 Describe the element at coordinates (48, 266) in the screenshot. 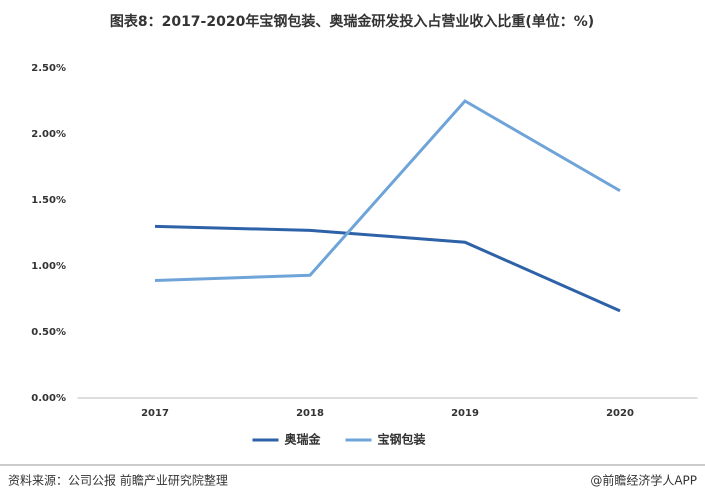

I see `y-tick-label: 1.00%` at that location.